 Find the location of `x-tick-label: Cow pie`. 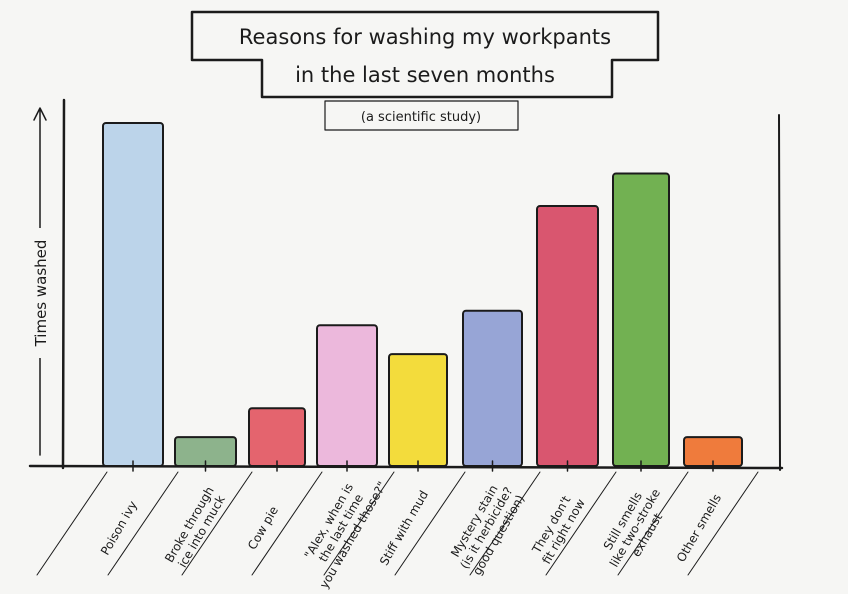

x-tick-label: Cow pie is located at coordinates (263, 528).